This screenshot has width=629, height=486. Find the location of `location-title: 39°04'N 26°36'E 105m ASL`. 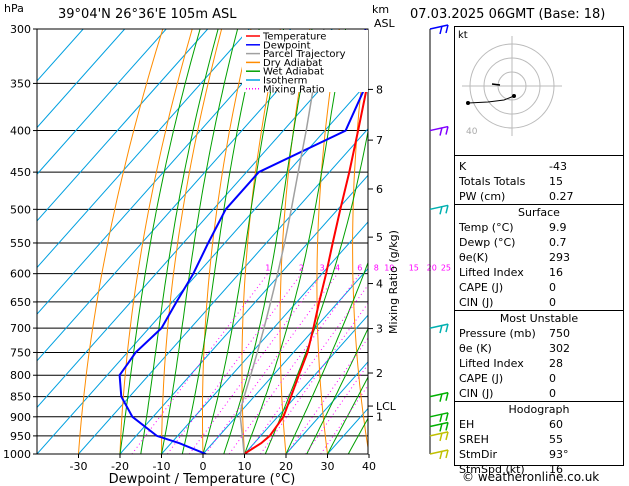

location-title: 39°04'N 26°36'E 105m ASL is located at coordinates (147, 14).